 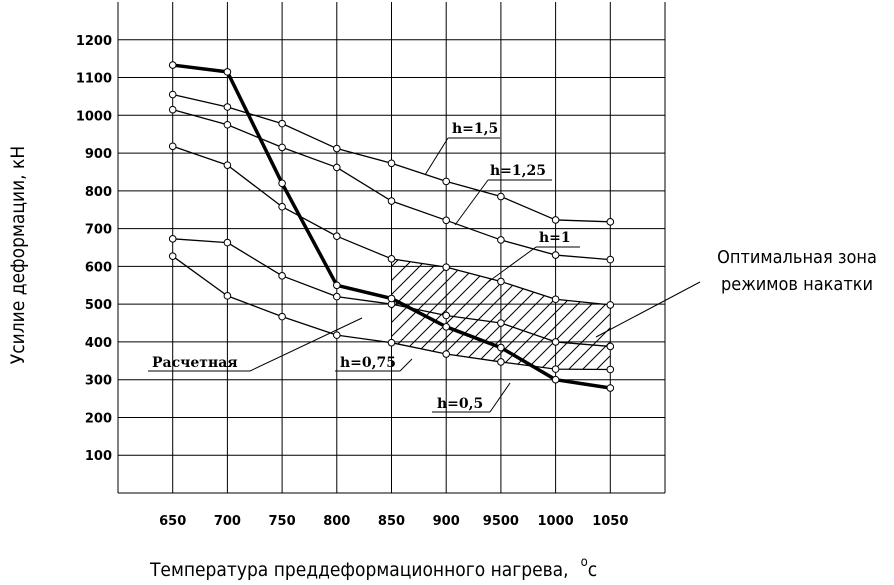 I want to click on annotation-label: h=1, so click(x=555, y=238).